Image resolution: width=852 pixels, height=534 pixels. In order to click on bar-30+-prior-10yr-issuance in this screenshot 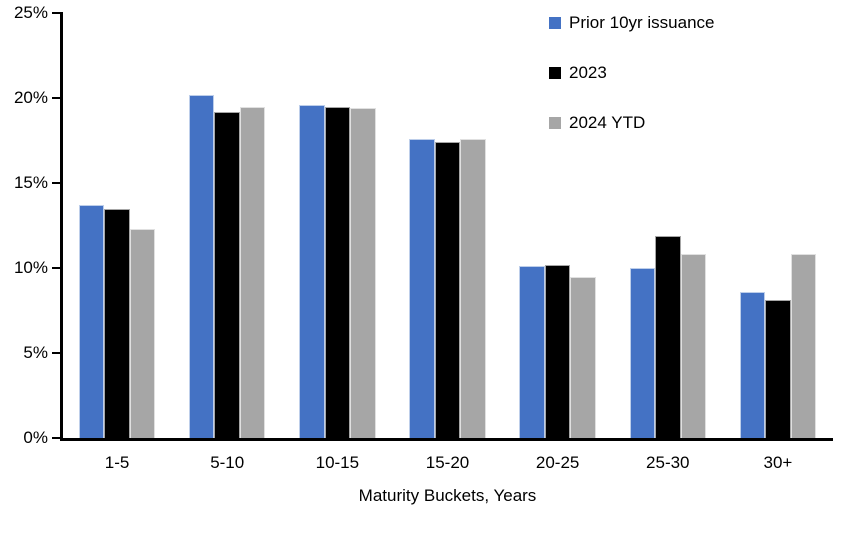, I will do `click(752, 364)`.